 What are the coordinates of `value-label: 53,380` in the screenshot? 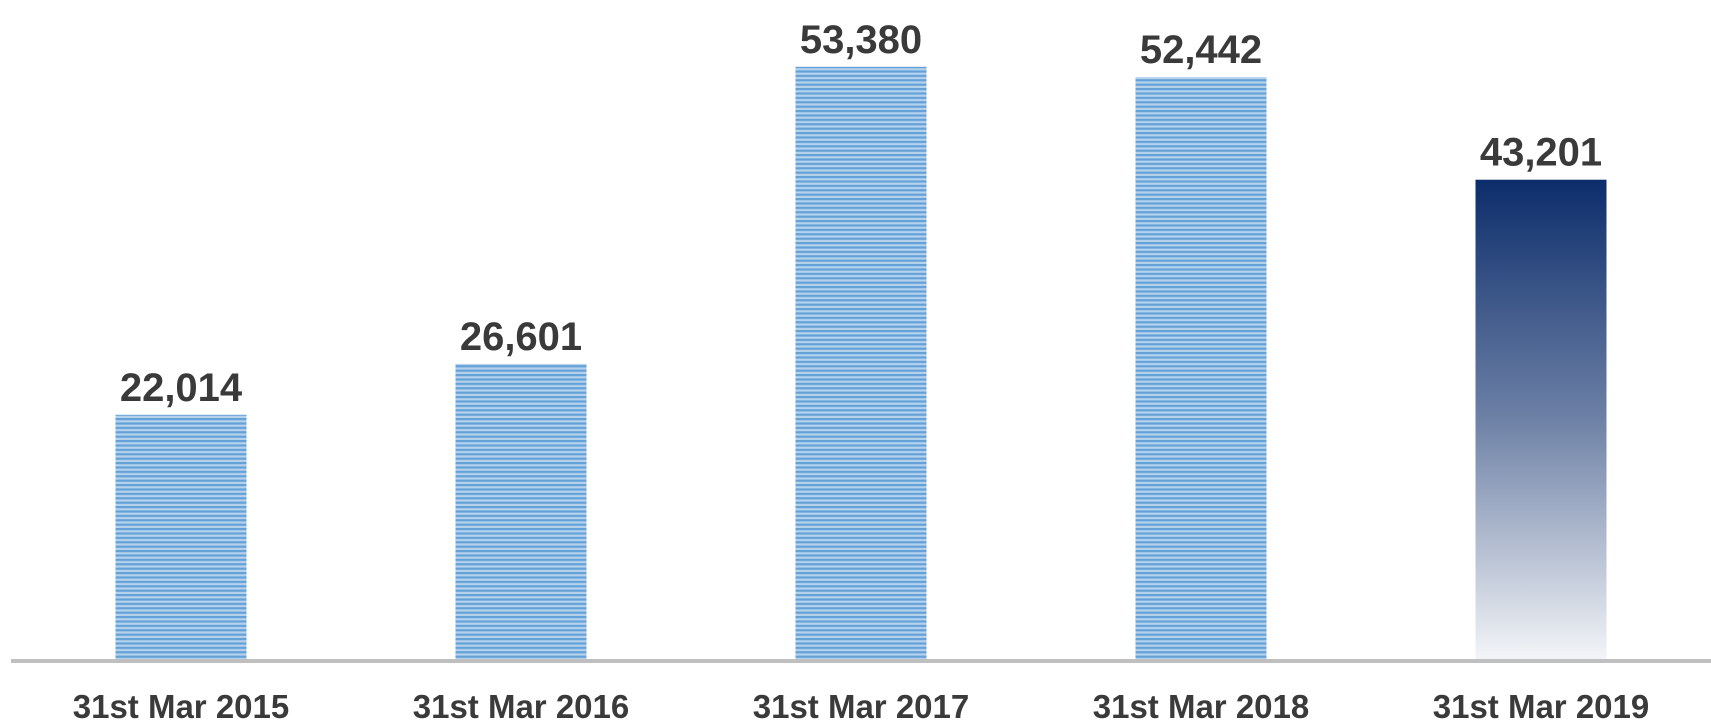 It's located at (861, 40).